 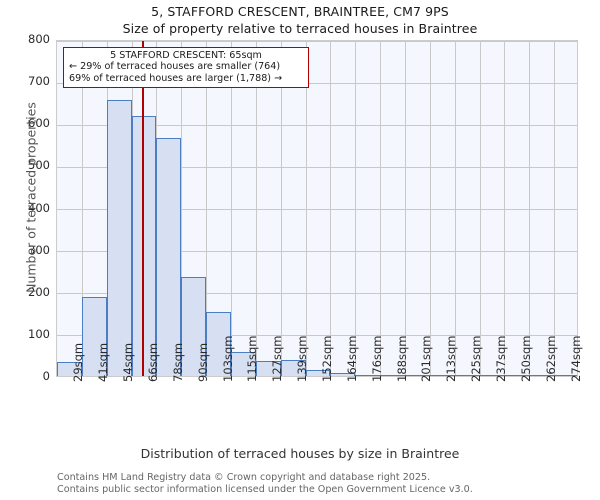 What do you see at coordinates (153, 362) in the screenshot?
I see `x-axis-tick-label: 66sqm` at bounding box center [153, 362].